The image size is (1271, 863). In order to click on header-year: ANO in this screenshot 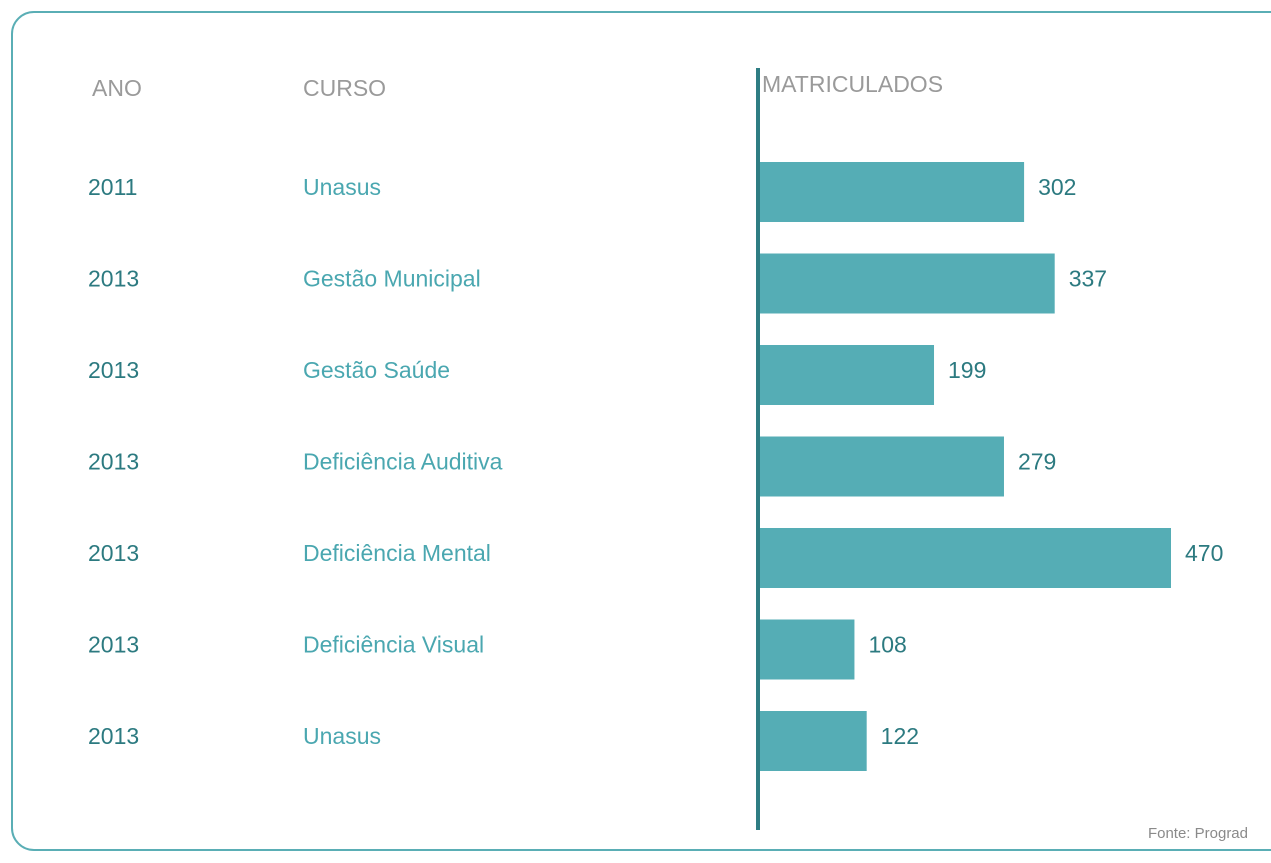, I will do `click(117, 88)`.